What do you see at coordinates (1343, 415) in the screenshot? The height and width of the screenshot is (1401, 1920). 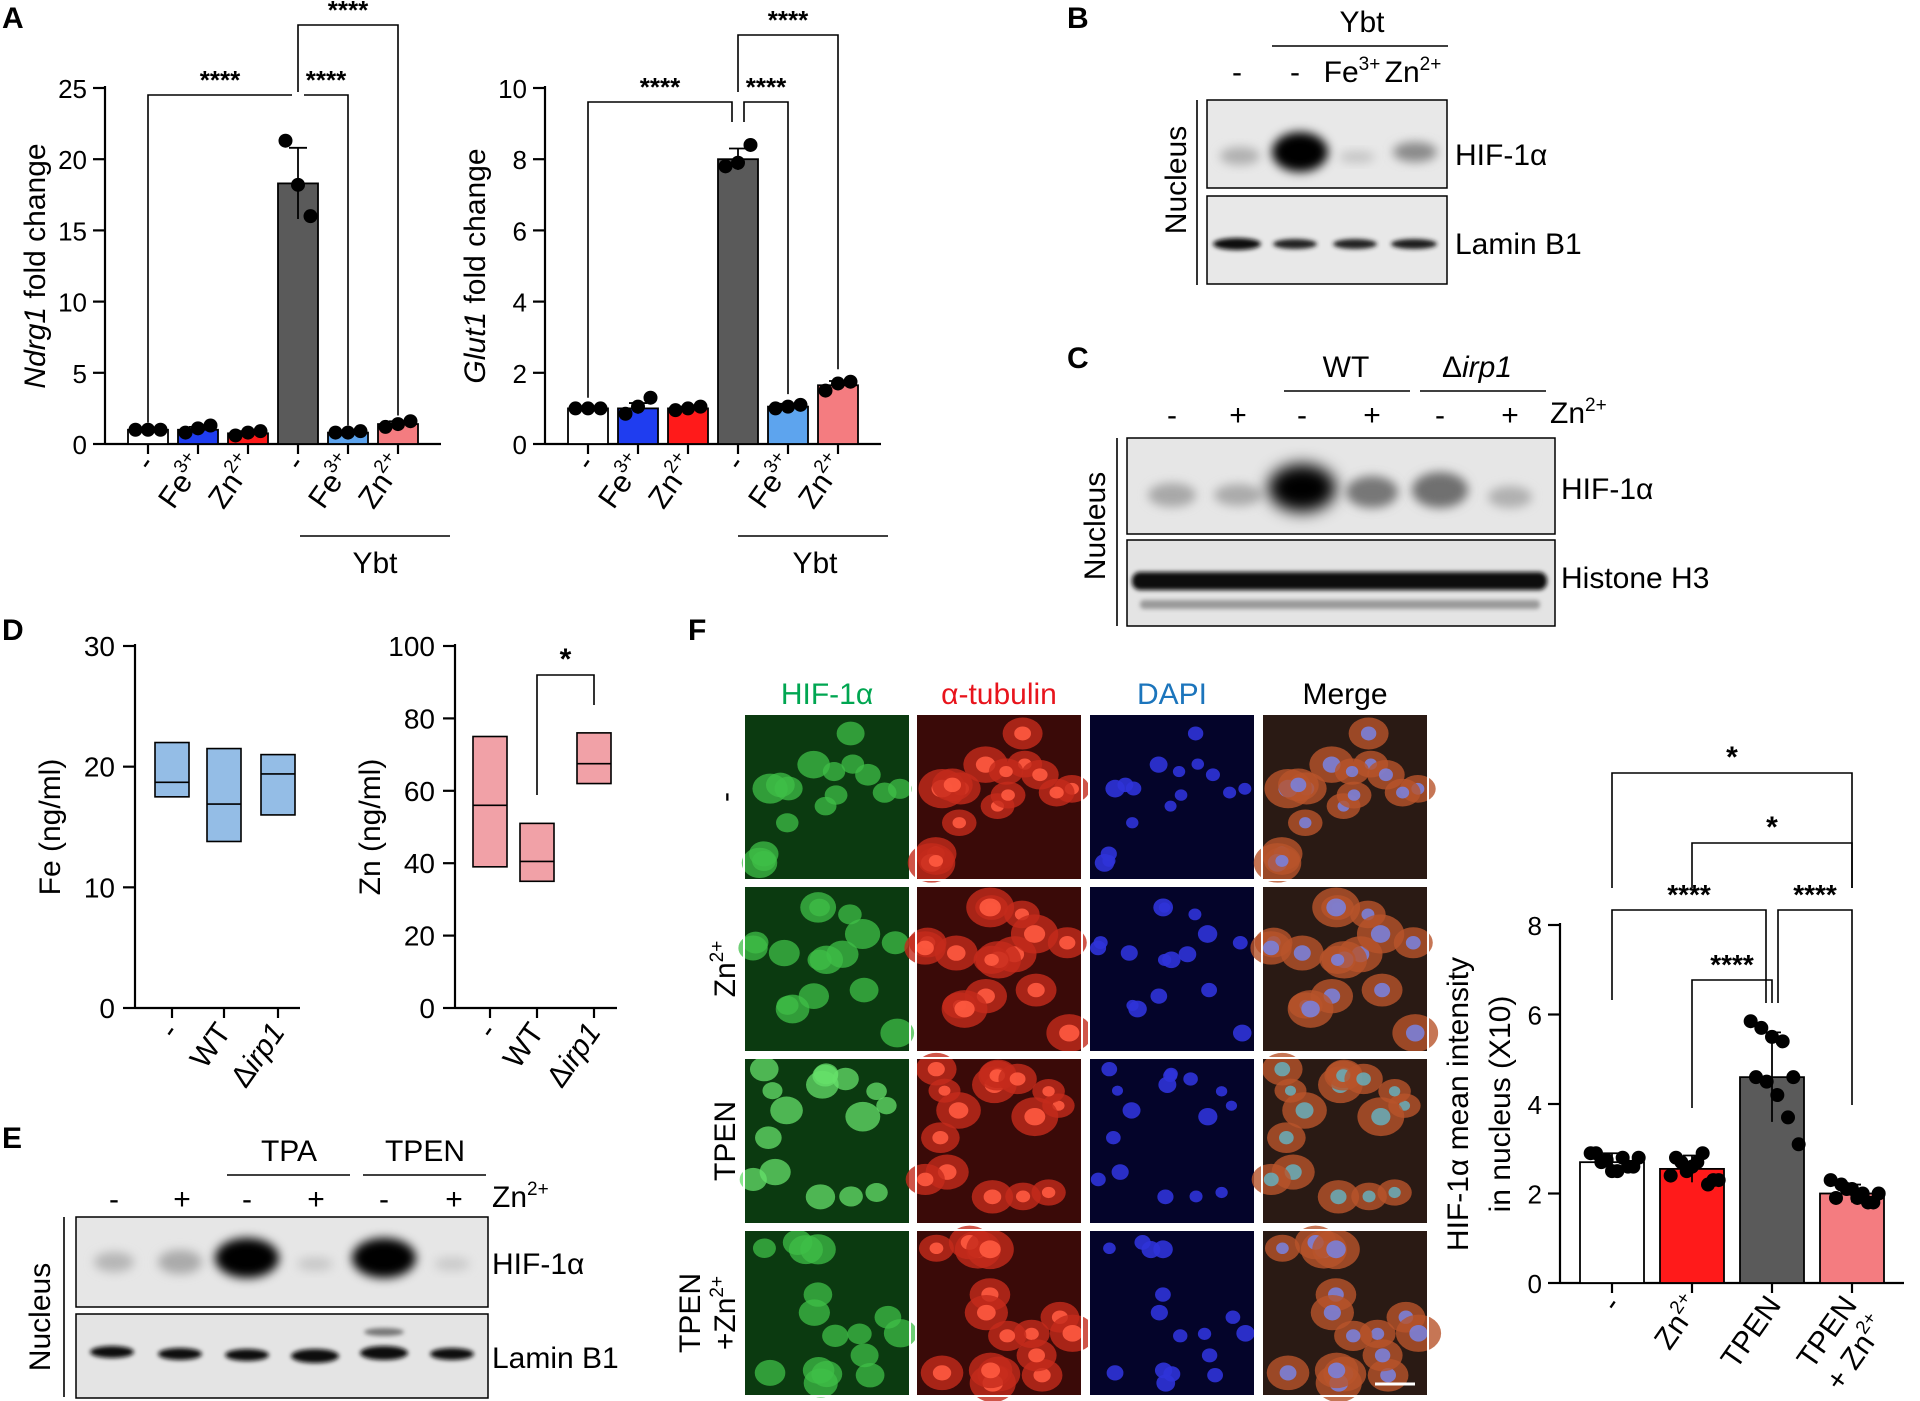 I see `lane-labels-c: - + - + - +` at bounding box center [1343, 415].